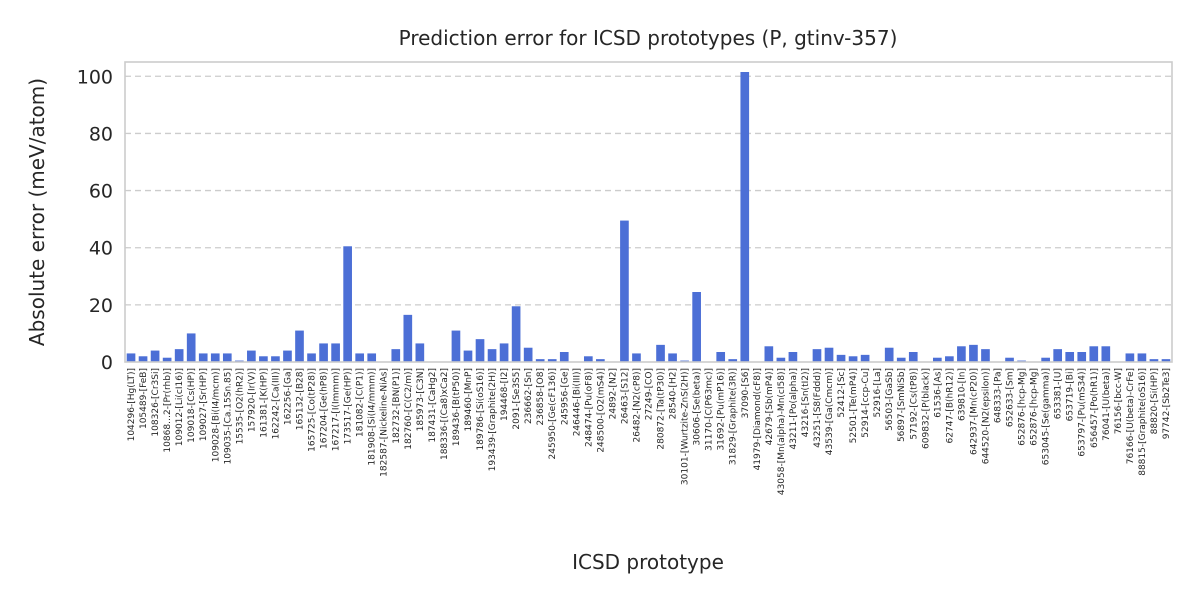 The height and width of the screenshot is (600, 1200). What do you see at coordinates (433, 405) in the screenshot?
I see `x-tick-label: 187431-[CaHg2]` at bounding box center [433, 405].